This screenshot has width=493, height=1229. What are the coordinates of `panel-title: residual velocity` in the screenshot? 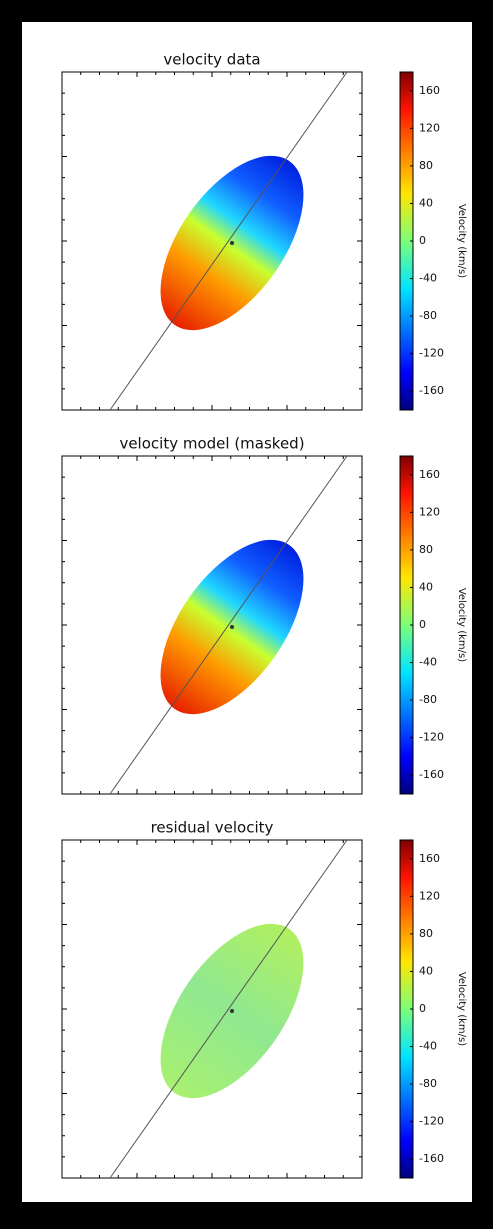 It's located at (212, 828).